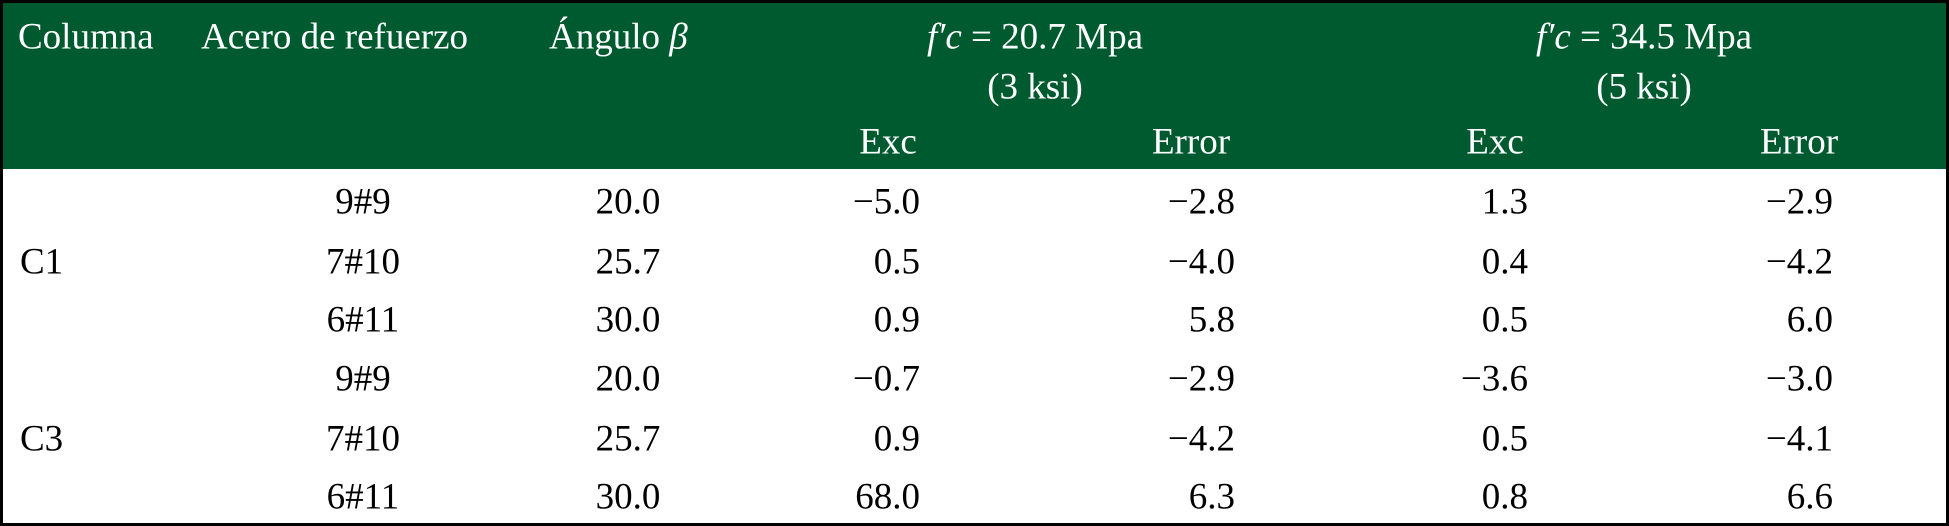 The height and width of the screenshot is (526, 1949). Describe the element at coordinates (1799, 439) in the screenshot. I see `cell: −4.1` at that location.